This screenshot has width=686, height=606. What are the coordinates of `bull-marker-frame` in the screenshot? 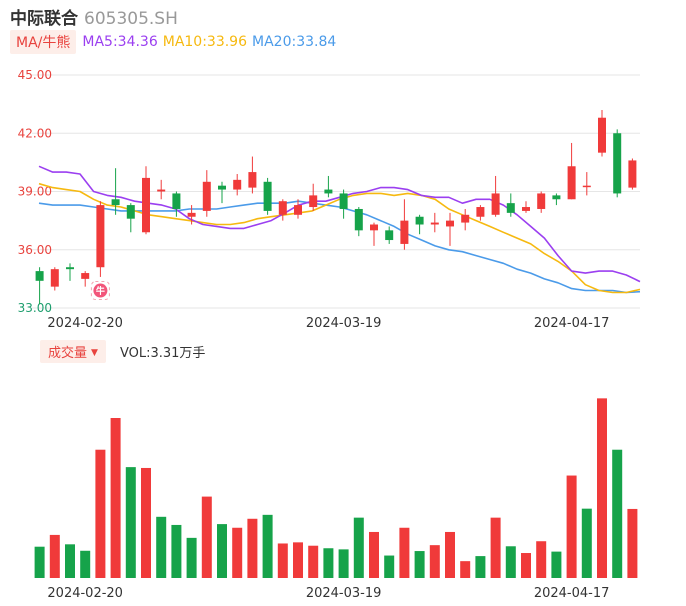 It's located at (100, 291).